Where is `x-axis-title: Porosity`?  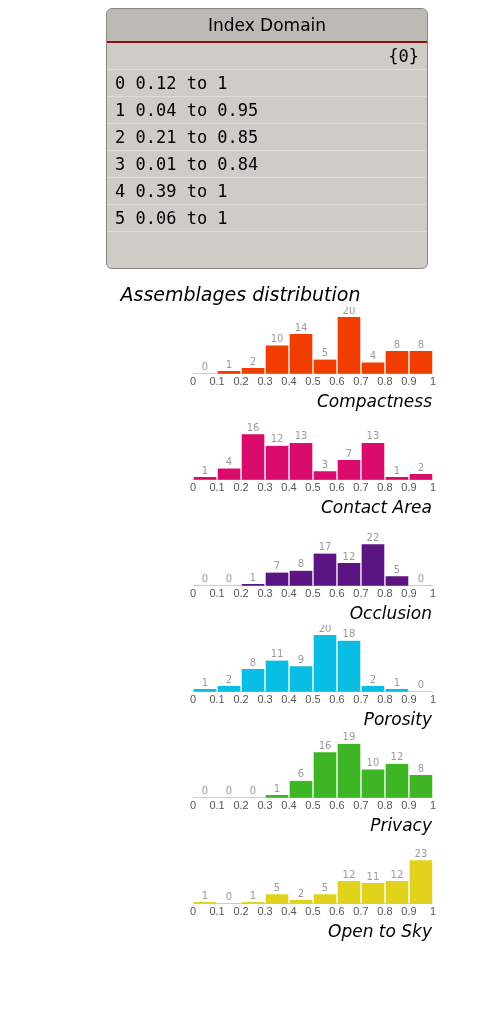
x-axis-title: Porosity is located at coordinates (397, 719).